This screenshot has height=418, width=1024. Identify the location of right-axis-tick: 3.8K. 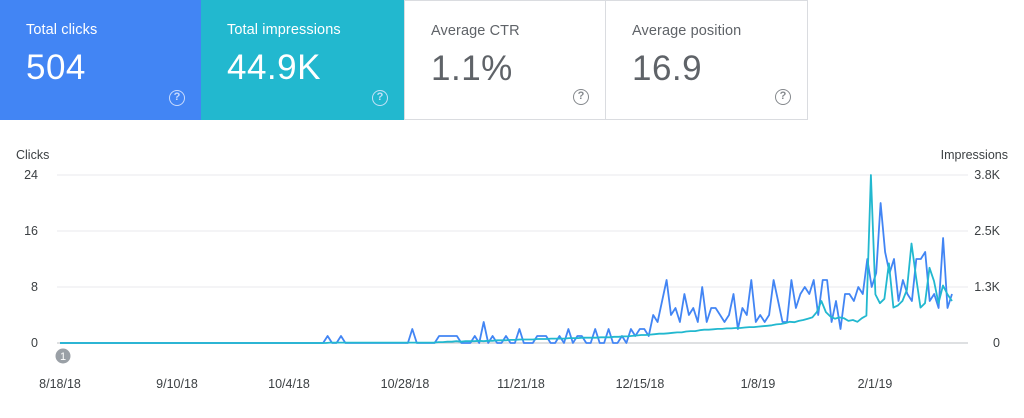
(987, 175).